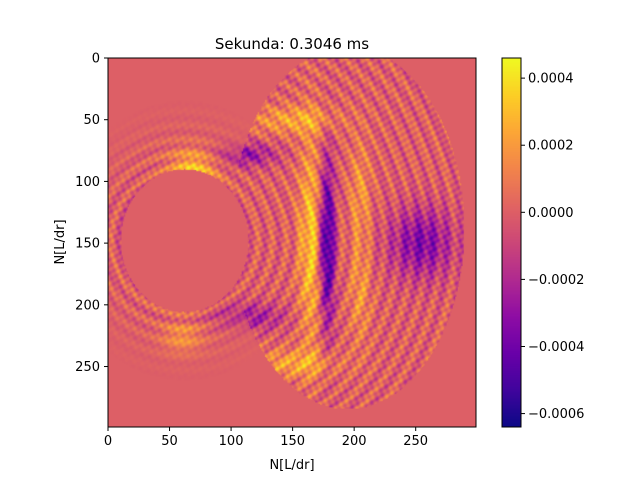 The image size is (640, 480). I want to click on colorbar-tick-label: −0.0004, so click(556, 347).